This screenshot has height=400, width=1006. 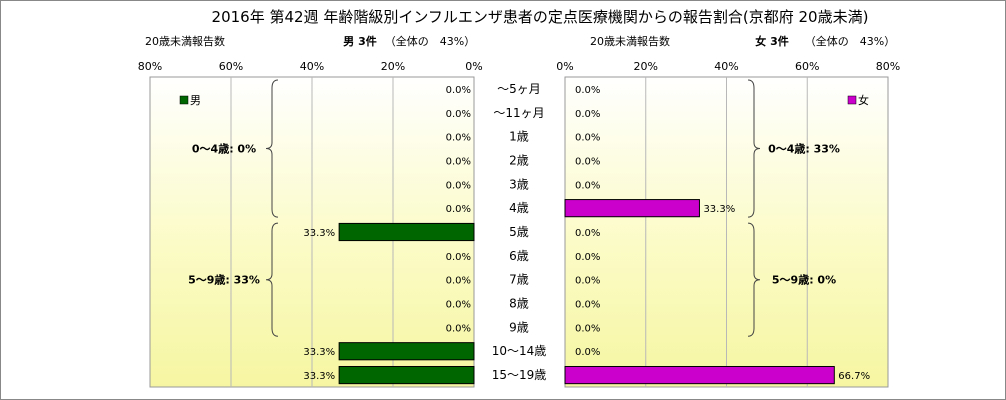 What do you see at coordinates (184, 100) in the screenshot?
I see `legend-swatch-male` at bounding box center [184, 100].